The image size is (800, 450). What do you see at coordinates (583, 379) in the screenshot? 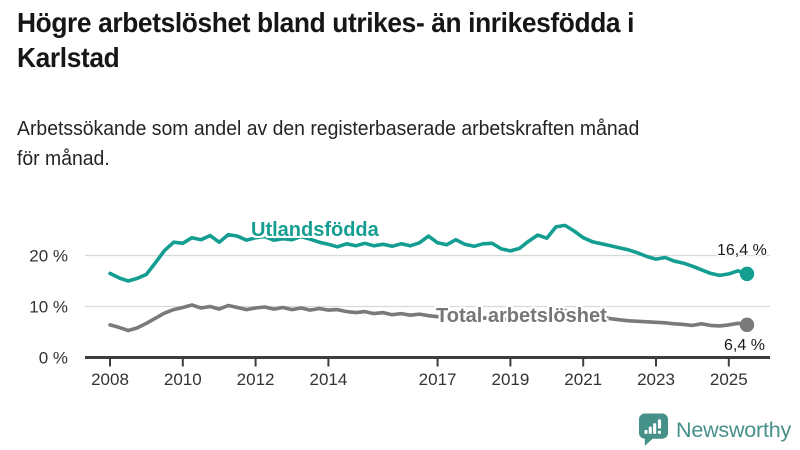
I see `x-tick-label: 2021` at bounding box center [583, 379].